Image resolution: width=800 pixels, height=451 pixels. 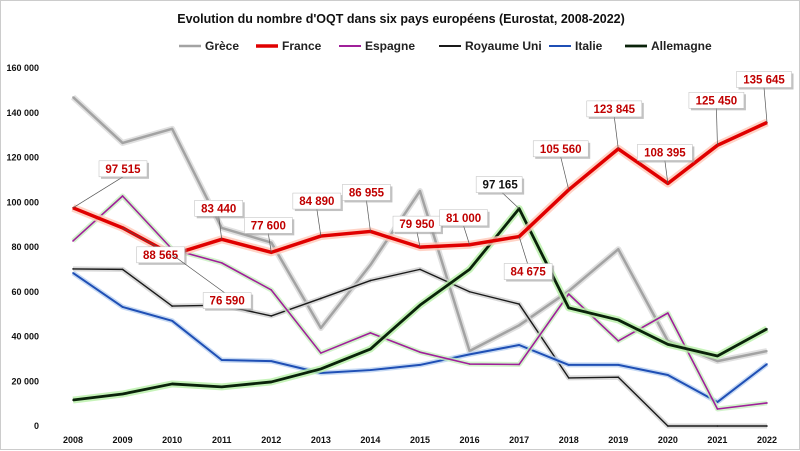 I want to click on x-tick-label: 2014, so click(x=370, y=440).